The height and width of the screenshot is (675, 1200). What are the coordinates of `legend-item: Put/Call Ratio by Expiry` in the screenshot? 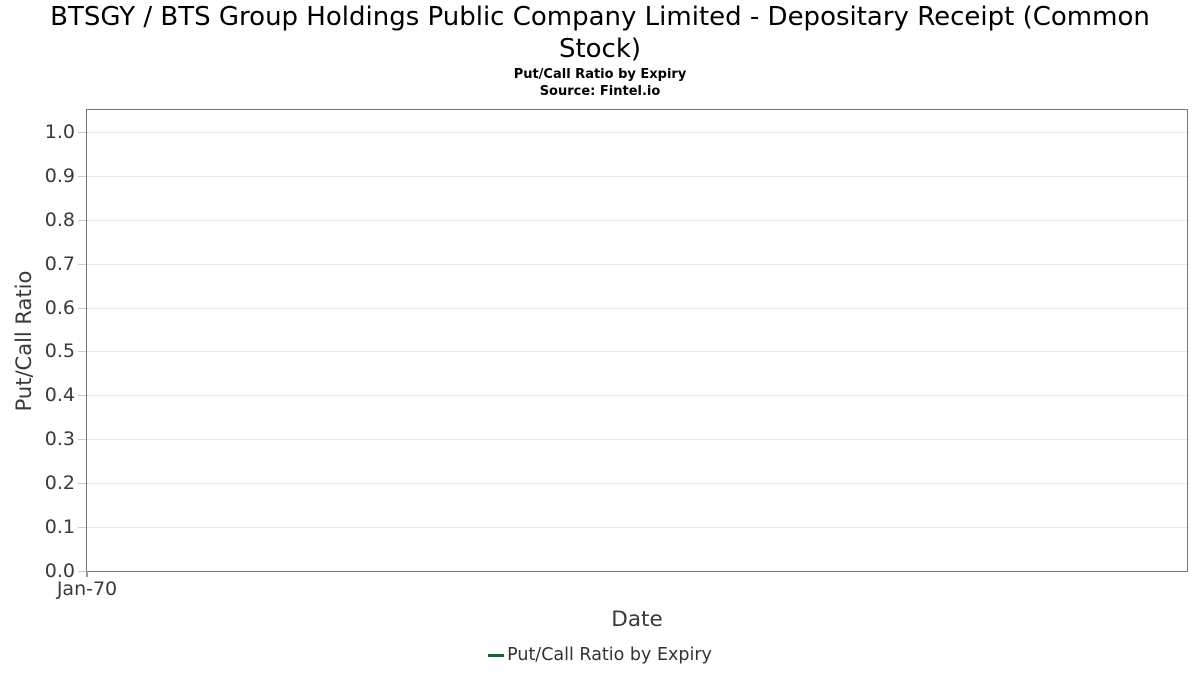 It's located at (600, 655).